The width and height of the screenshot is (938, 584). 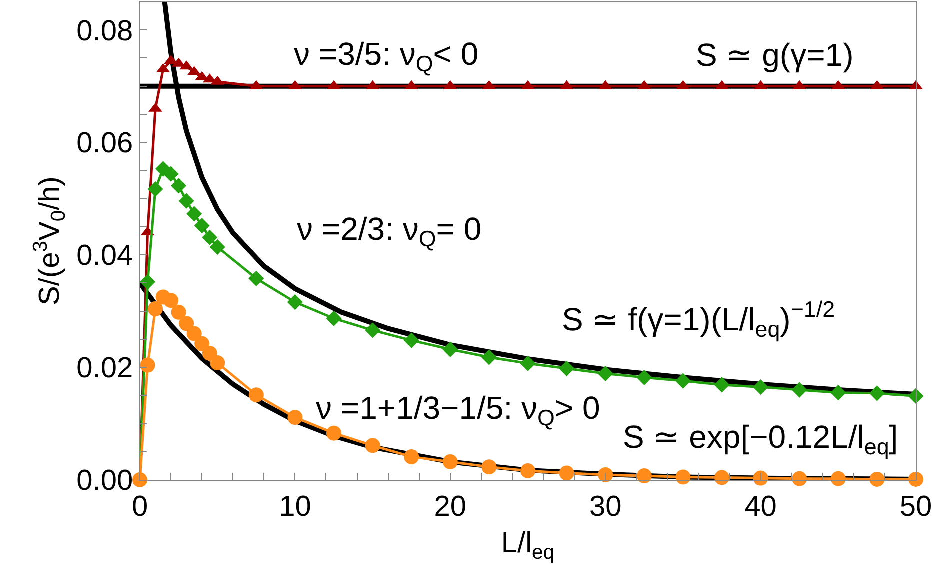 I want to click on y-tick-label: 0.02, so click(x=105, y=368).